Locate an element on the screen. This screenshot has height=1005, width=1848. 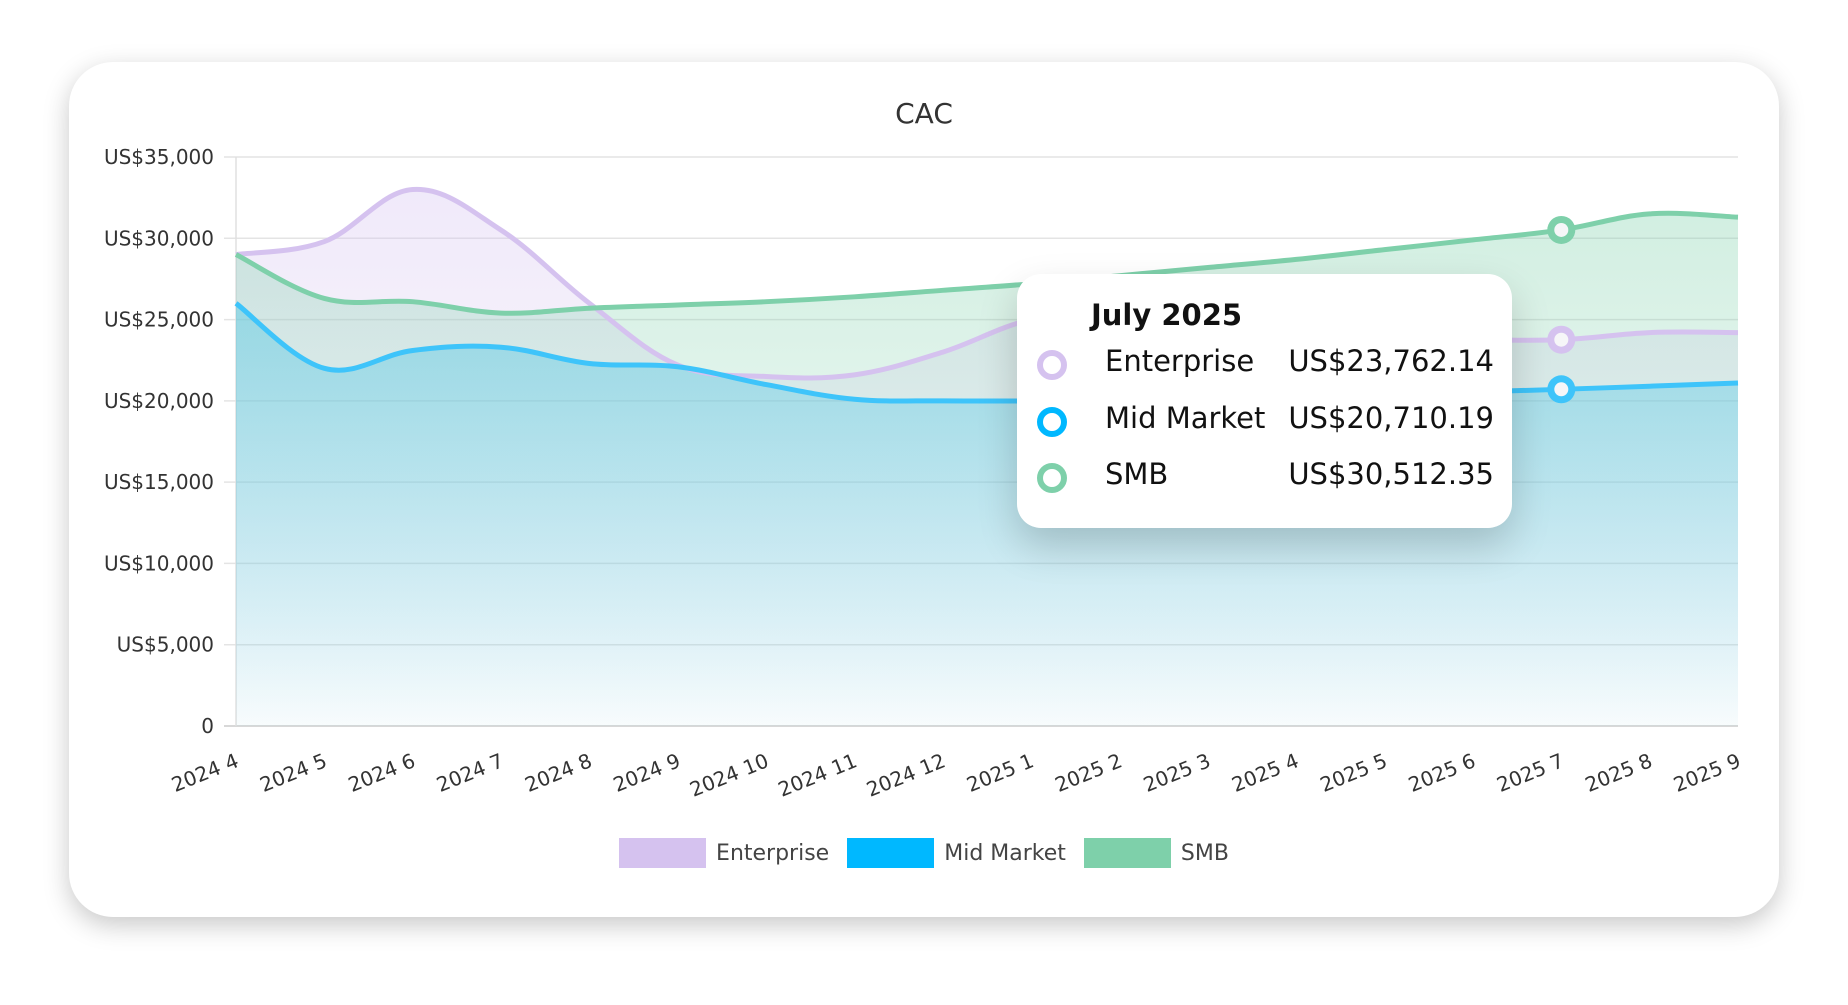
x-tick-label: 2024 6 is located at coordinates (382, 772).